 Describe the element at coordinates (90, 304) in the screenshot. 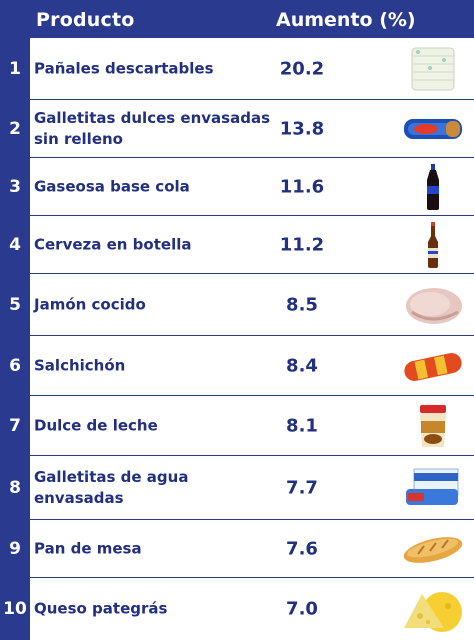

I see `product-name: Jamón cocido` at that location.